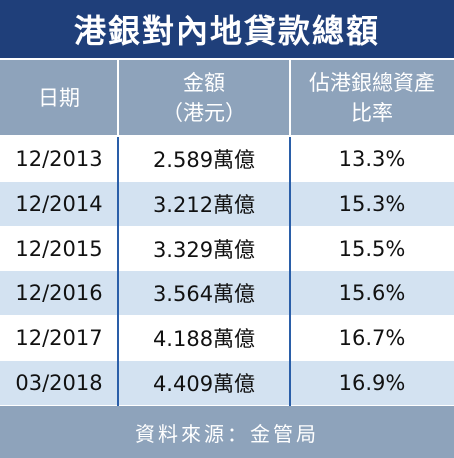  What do you see at coordinates (372, 383) in the screenshot?
I see `table-cell: 16.9%` at bounding box center [372, 383].